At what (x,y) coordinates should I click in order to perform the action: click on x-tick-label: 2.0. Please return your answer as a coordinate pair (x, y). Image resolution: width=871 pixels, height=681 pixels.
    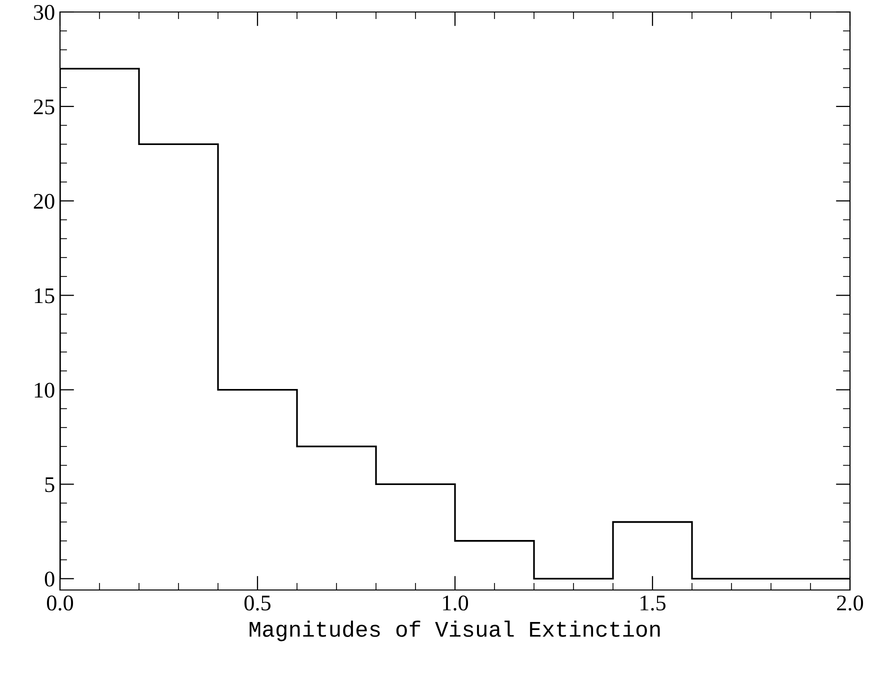
    Looking at the image, I should click on (850, 603).